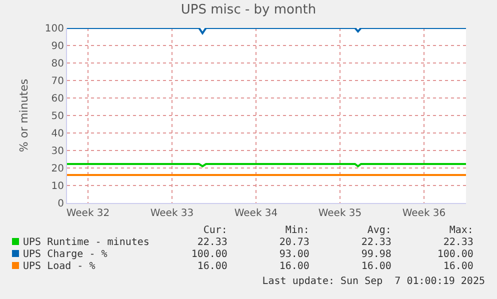 The height and width of the screenshot is (299, 497). Describe the element at coordinates (57, 81) in the screenshot. I see `y-tick-label: 70` at that location.